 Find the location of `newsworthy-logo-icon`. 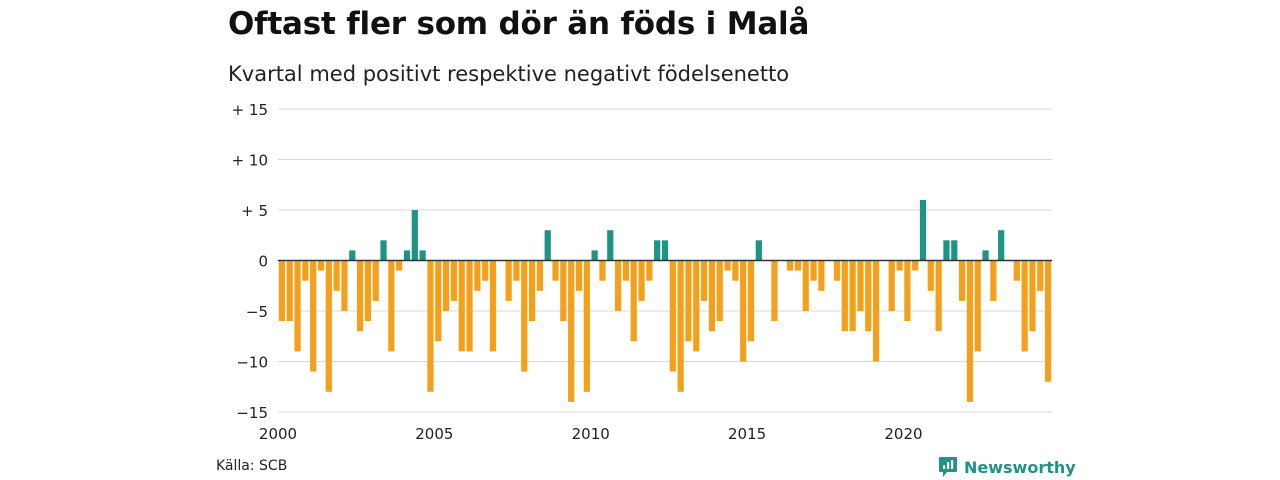

newsworthy-logo-icon is located at coordinates (948, 467).